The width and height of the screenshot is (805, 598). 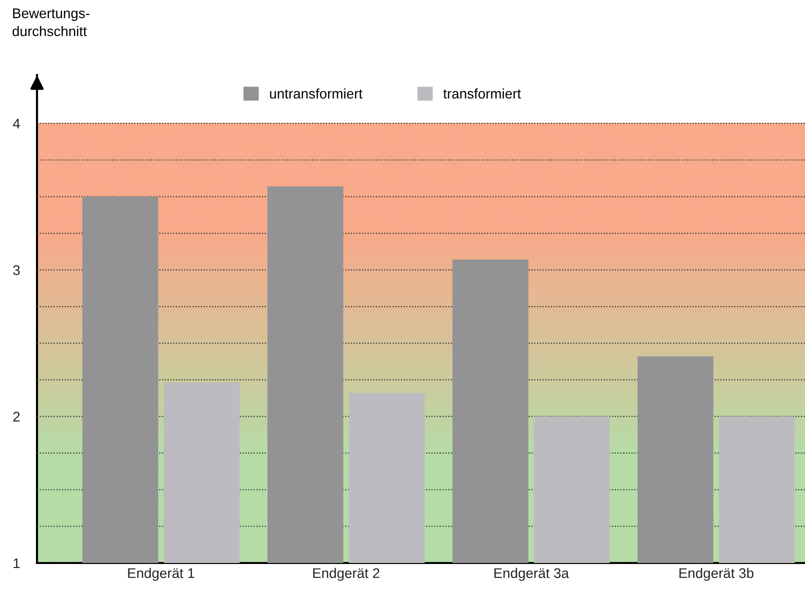 What do you see at coordinates (17, 563) in the screenshot?
I see `y-tick-label: 1` at bounding box center [17, 563].